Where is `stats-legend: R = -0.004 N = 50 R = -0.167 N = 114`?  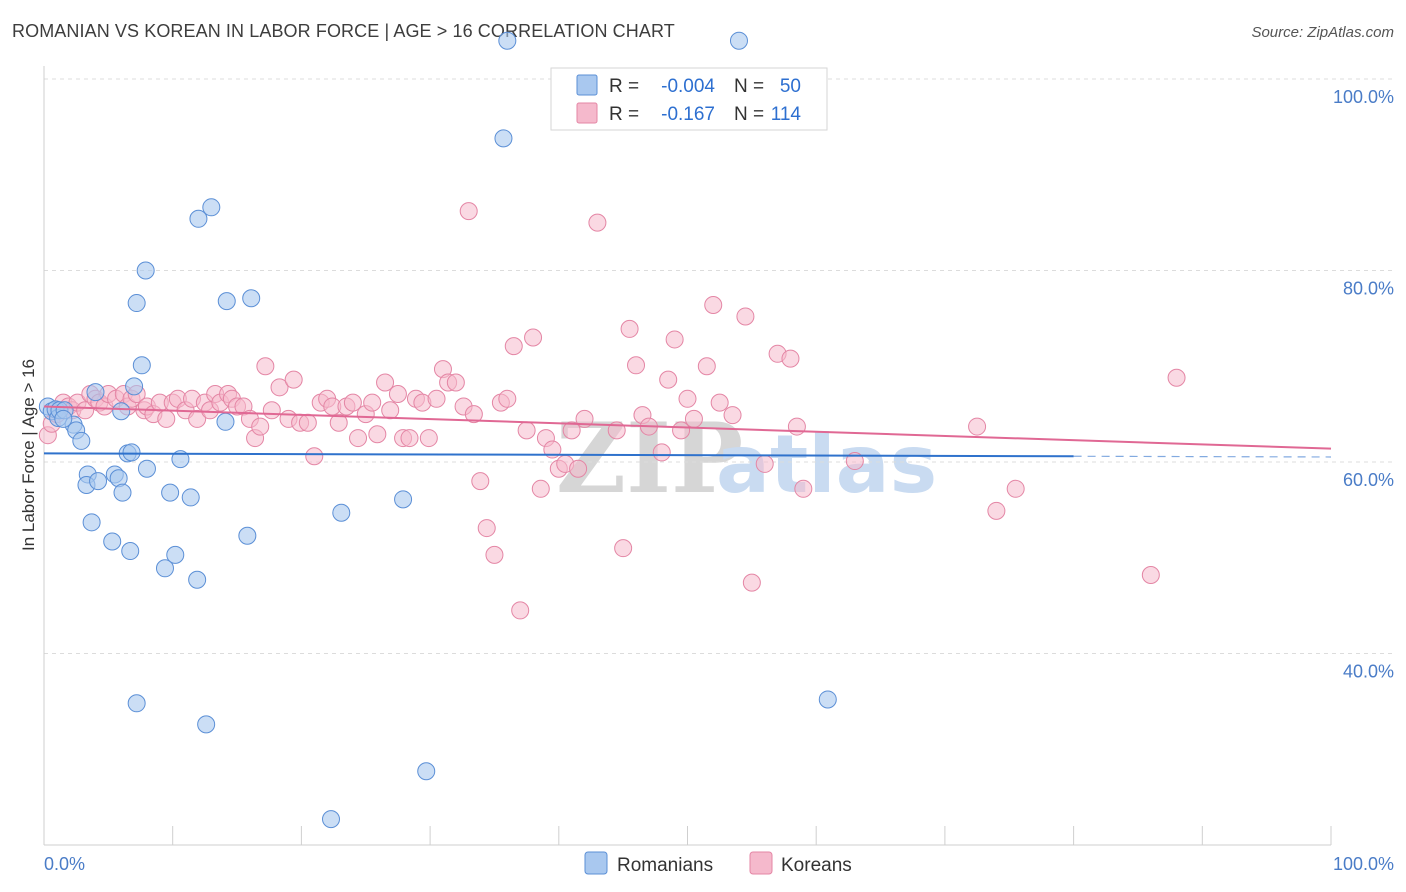 stats-legend: R = -0.004 N = 50 R = -0.167 N = 114 is located at coordinates (689, 99).